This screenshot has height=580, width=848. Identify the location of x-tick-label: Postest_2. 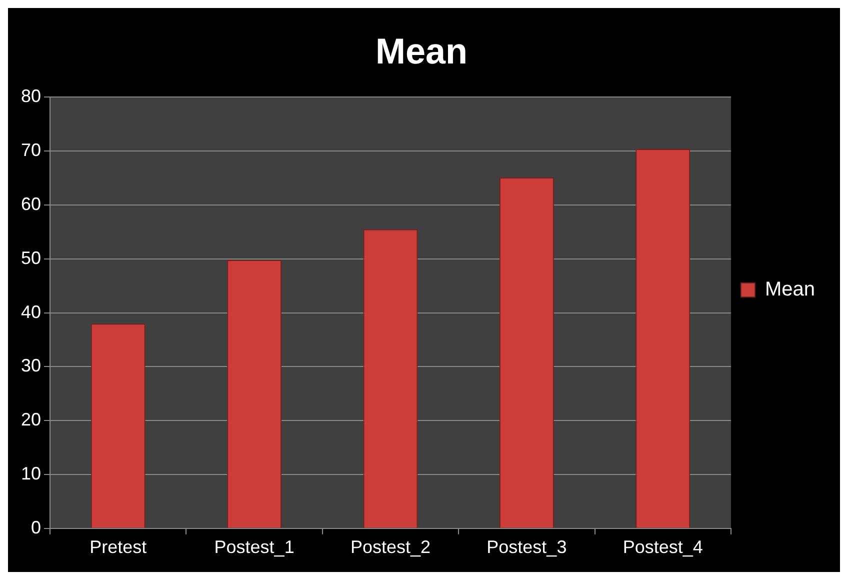
(390, 547).